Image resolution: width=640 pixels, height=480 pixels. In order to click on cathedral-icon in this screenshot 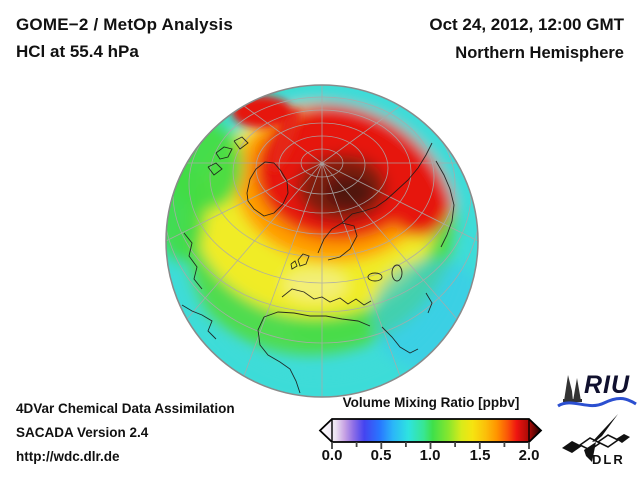, I will do `click(572, 388)`.